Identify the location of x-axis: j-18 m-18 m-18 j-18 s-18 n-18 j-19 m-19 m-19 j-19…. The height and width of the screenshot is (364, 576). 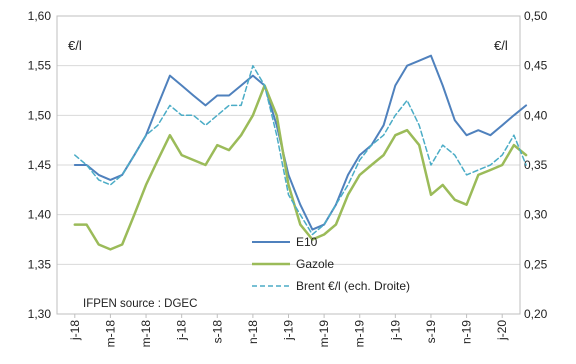
(288, 330).